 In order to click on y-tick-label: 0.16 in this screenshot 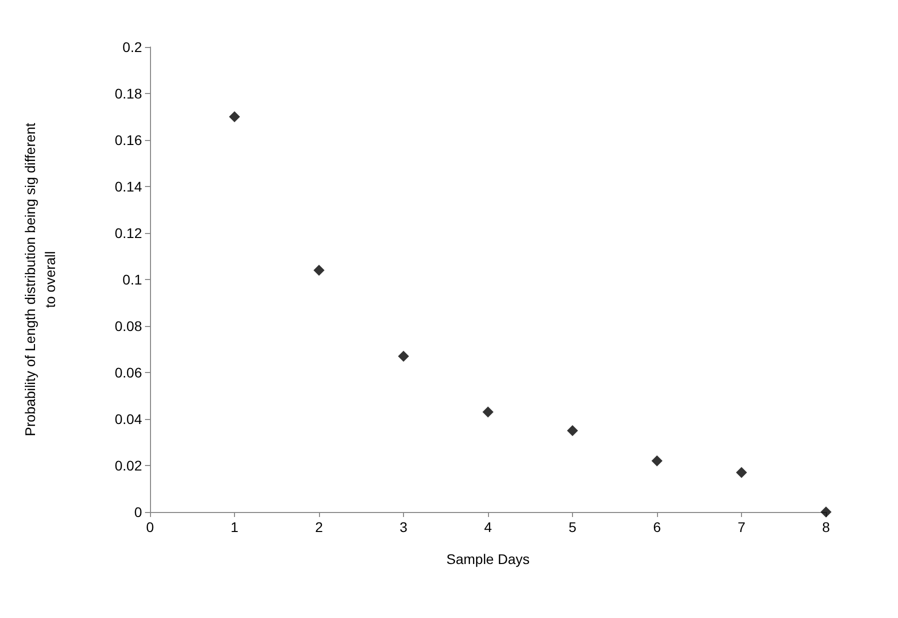, I will do `click(128, 140)`.